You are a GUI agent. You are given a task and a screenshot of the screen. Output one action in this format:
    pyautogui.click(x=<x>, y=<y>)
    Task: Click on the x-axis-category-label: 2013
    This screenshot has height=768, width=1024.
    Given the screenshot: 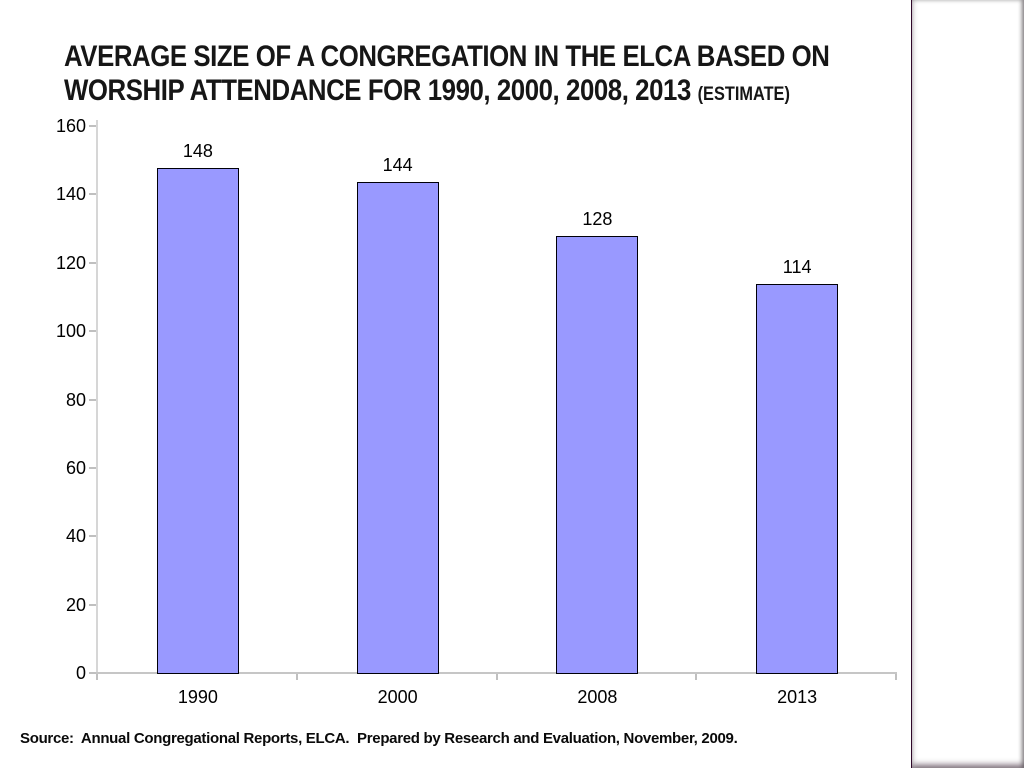 What is the action you would take?
    pyautogui.click(x=797, y=697)
    